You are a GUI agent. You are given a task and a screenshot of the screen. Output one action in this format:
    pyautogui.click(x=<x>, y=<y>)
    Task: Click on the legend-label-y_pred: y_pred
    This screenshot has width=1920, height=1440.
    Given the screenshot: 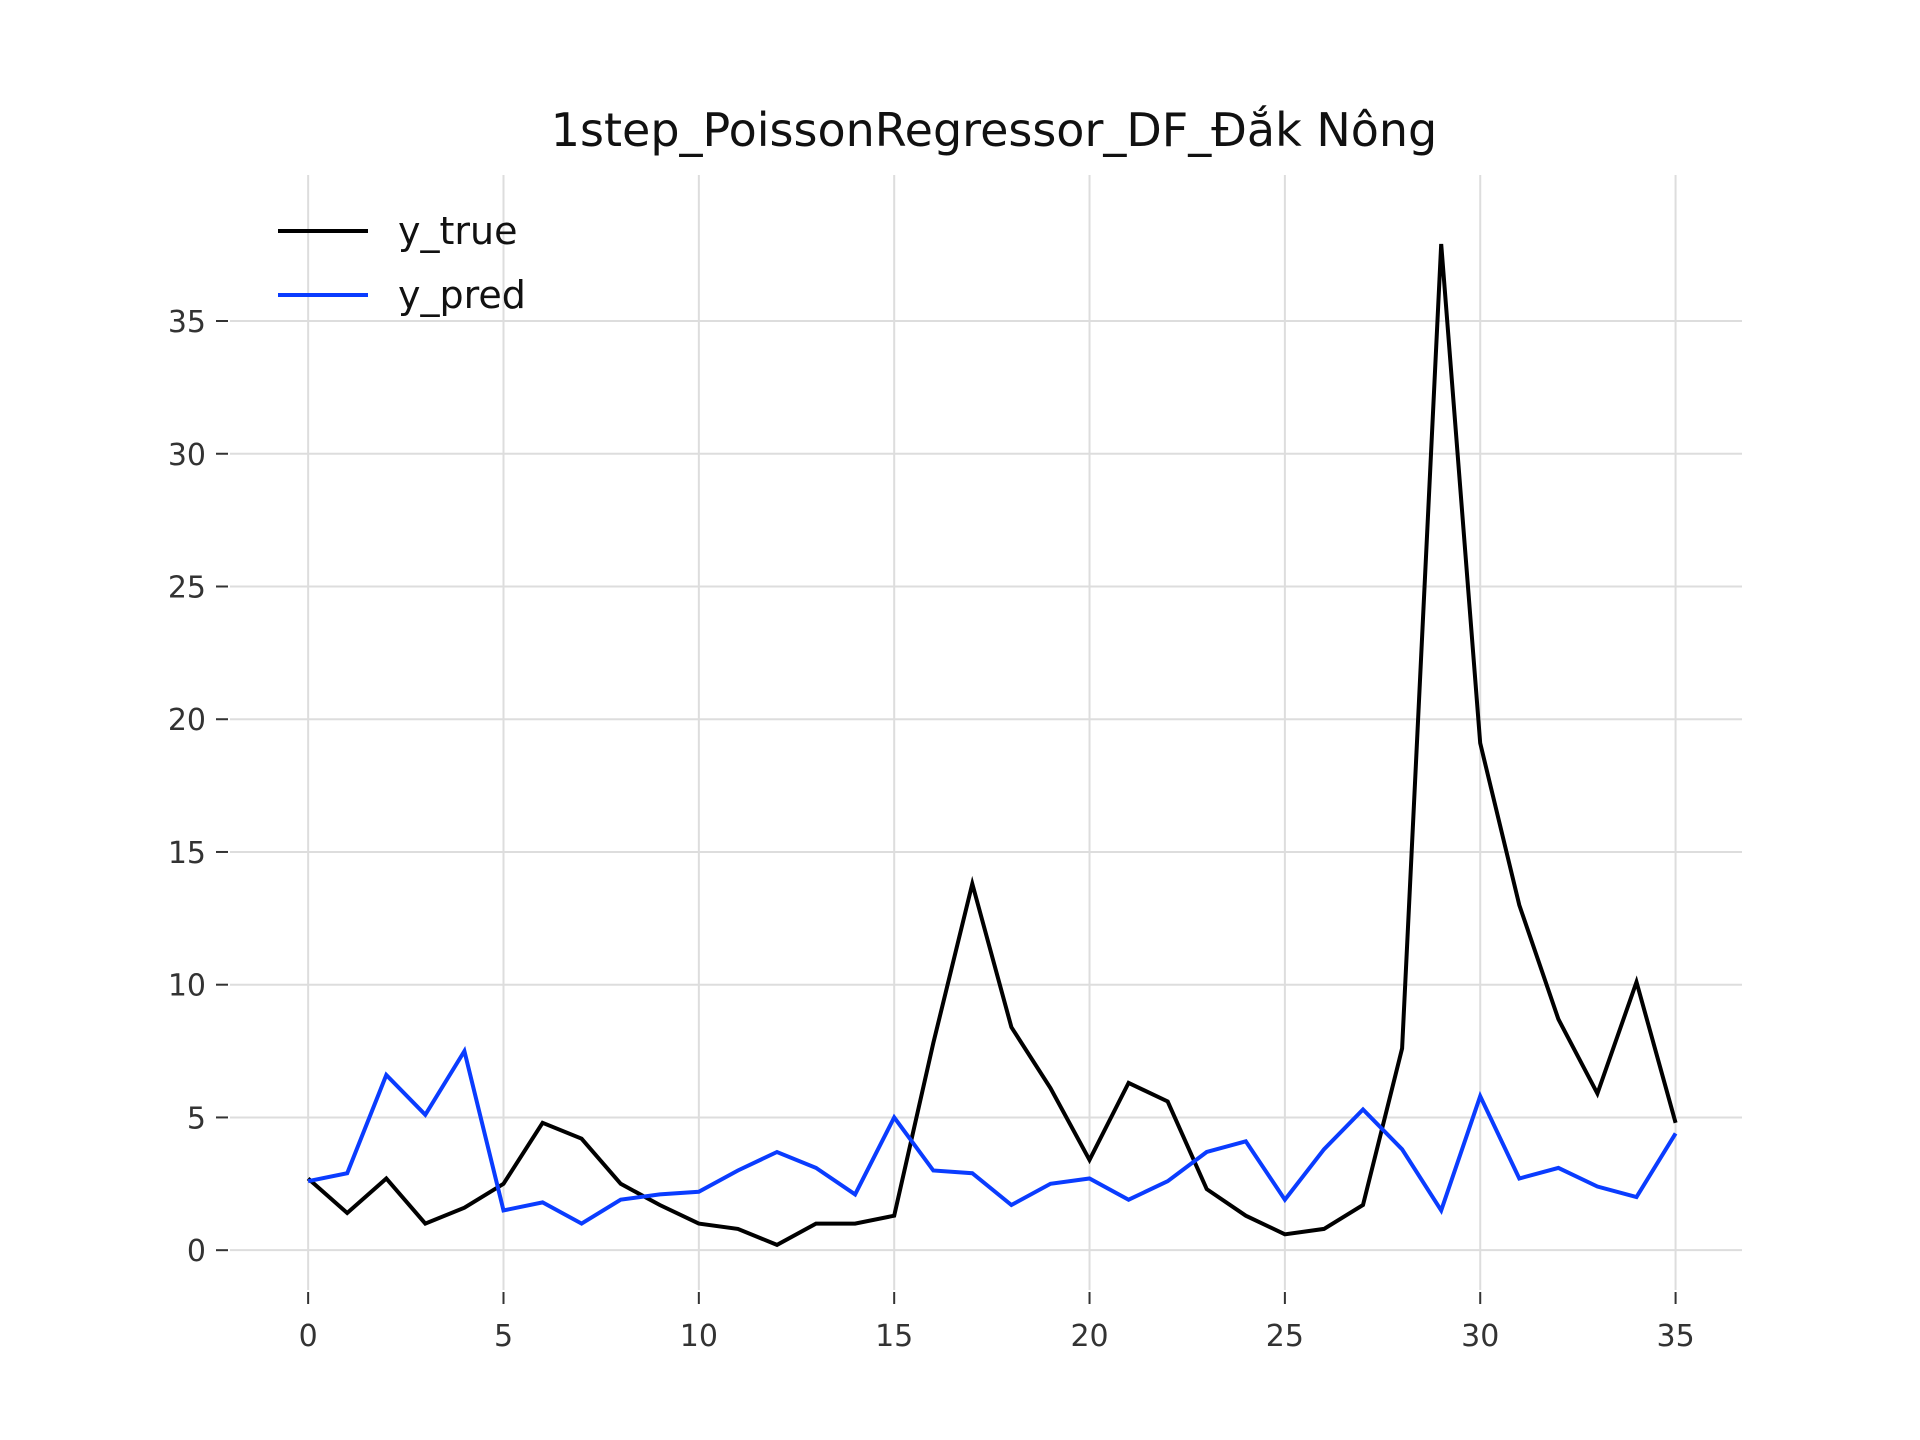 What is the action you would take?
    pyautogui.click(x=462, y=295)
    